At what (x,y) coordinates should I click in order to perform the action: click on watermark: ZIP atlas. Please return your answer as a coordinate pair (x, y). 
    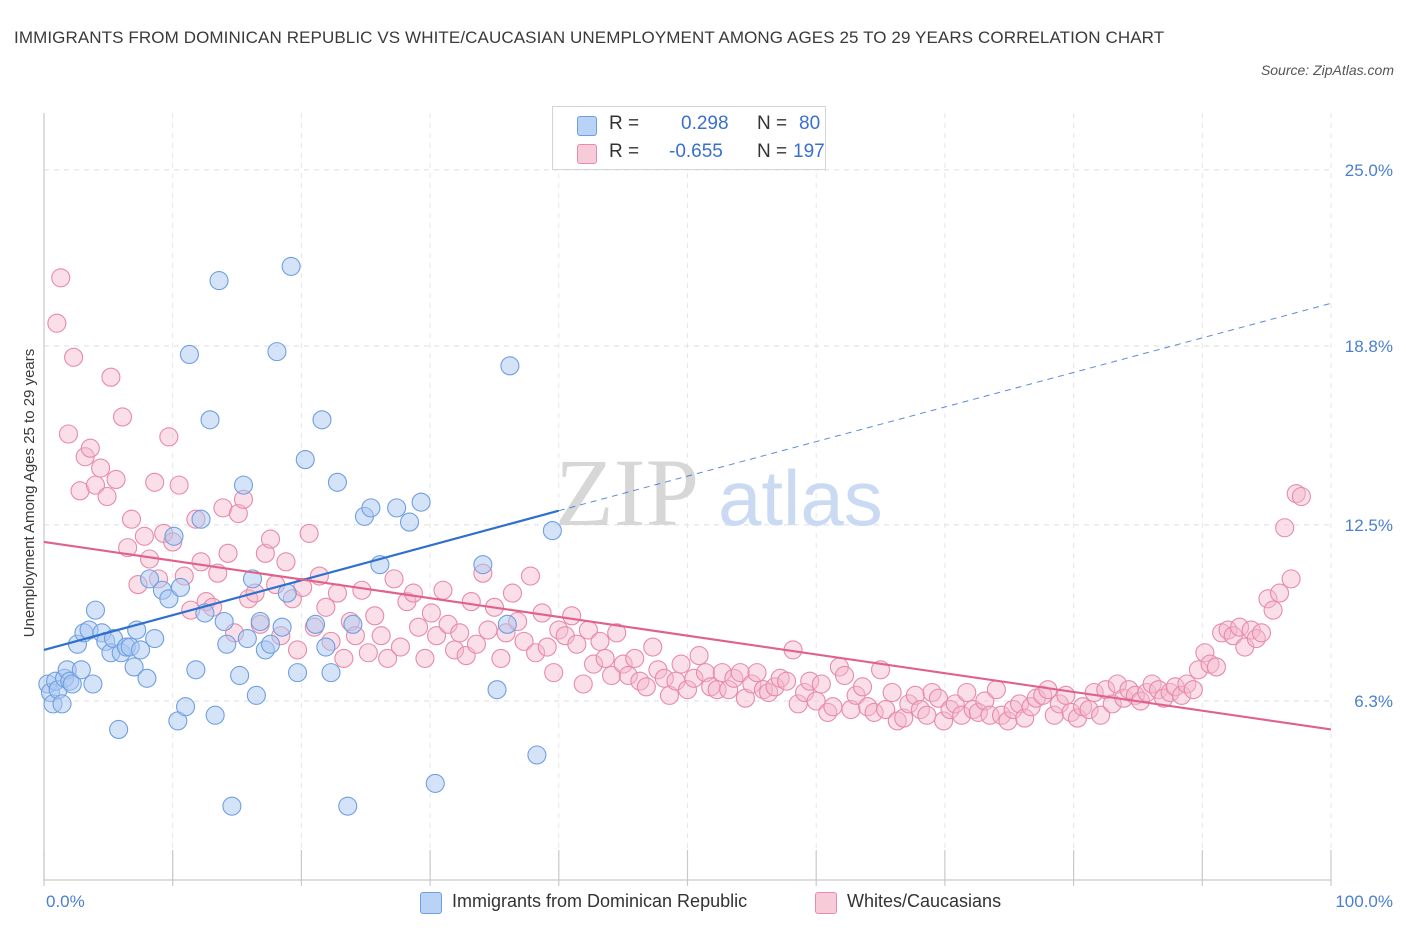
    Looking at the image, I should click on (719, 492).